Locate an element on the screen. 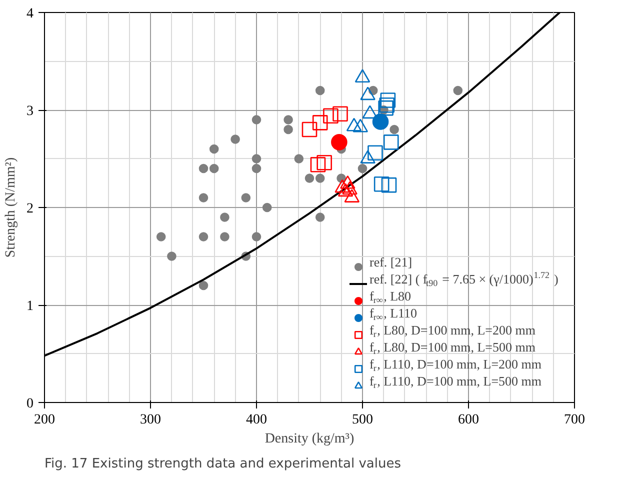 Image resolution: width=625 pixels, height=504 pixels. x-tick-label: 700 is located at coordinates (574, 420).